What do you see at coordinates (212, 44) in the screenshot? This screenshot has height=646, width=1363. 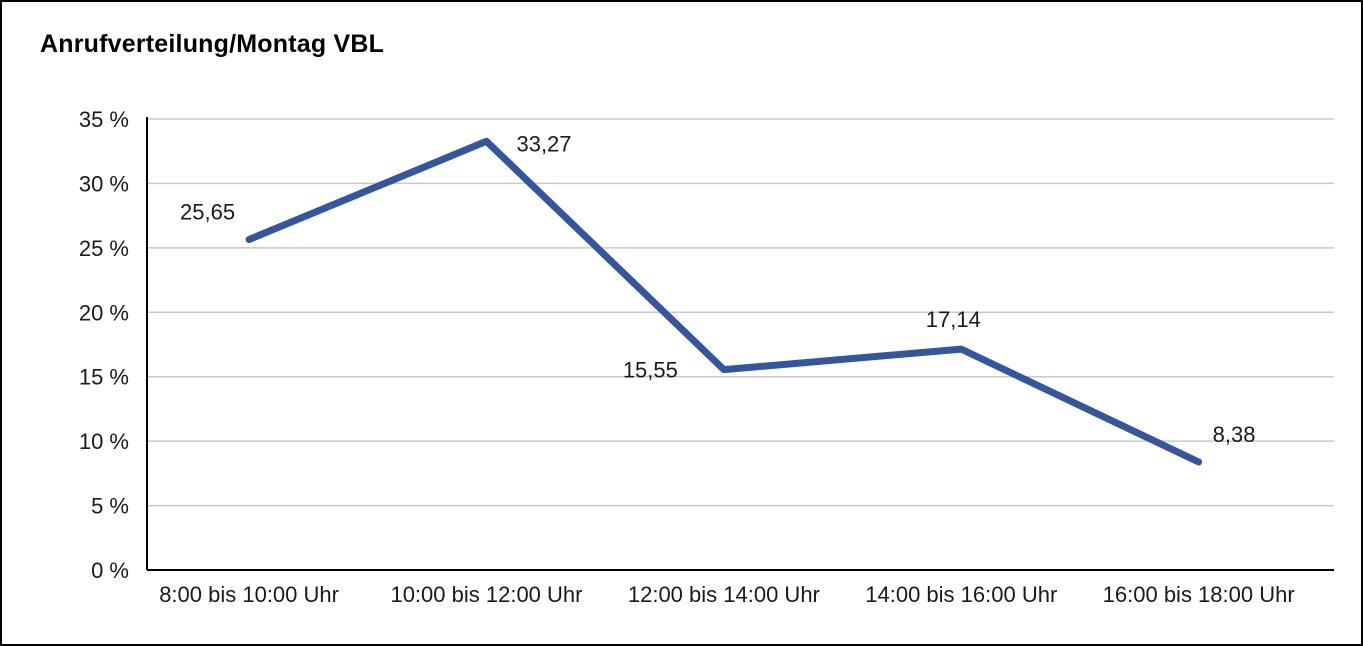 I see `chart-title: Anrufverteilung/Montag VBL` at bounding box center [212, 44].